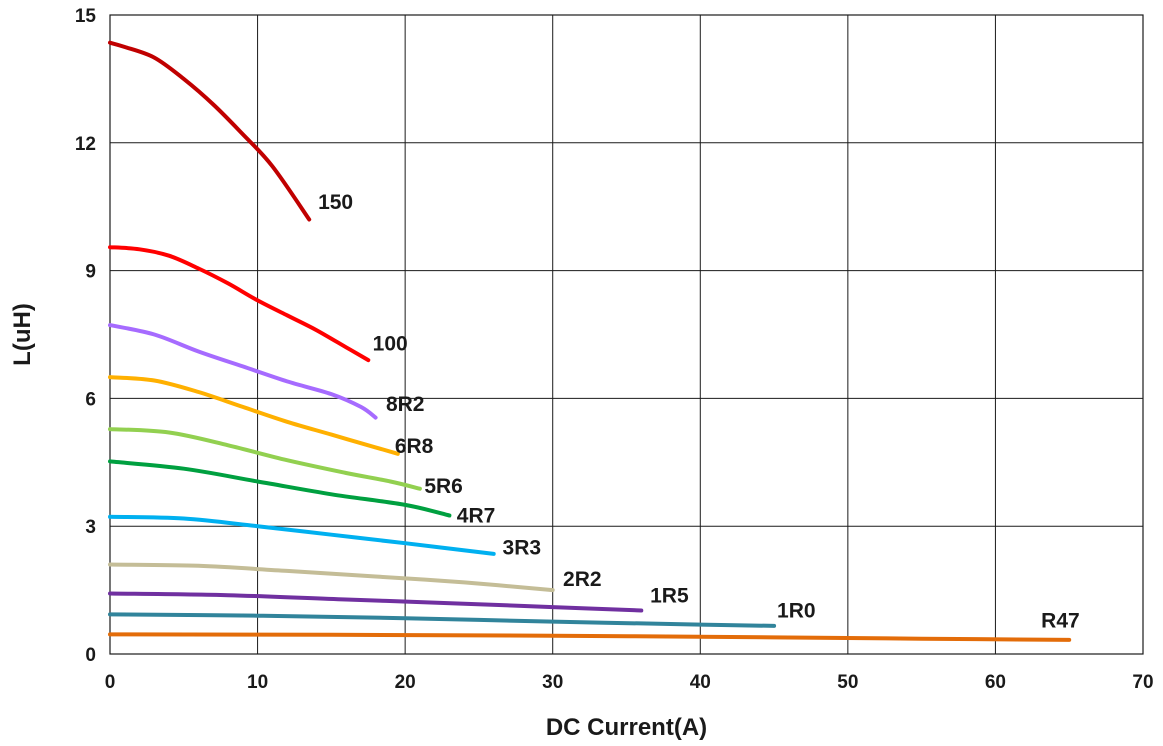 Image resolution: width=1163 pixels, height=746 pixels. What do you see at coordinates (590, 637) in the screenshot?
I see `series-line-r47` at bounding box center [590, 637].